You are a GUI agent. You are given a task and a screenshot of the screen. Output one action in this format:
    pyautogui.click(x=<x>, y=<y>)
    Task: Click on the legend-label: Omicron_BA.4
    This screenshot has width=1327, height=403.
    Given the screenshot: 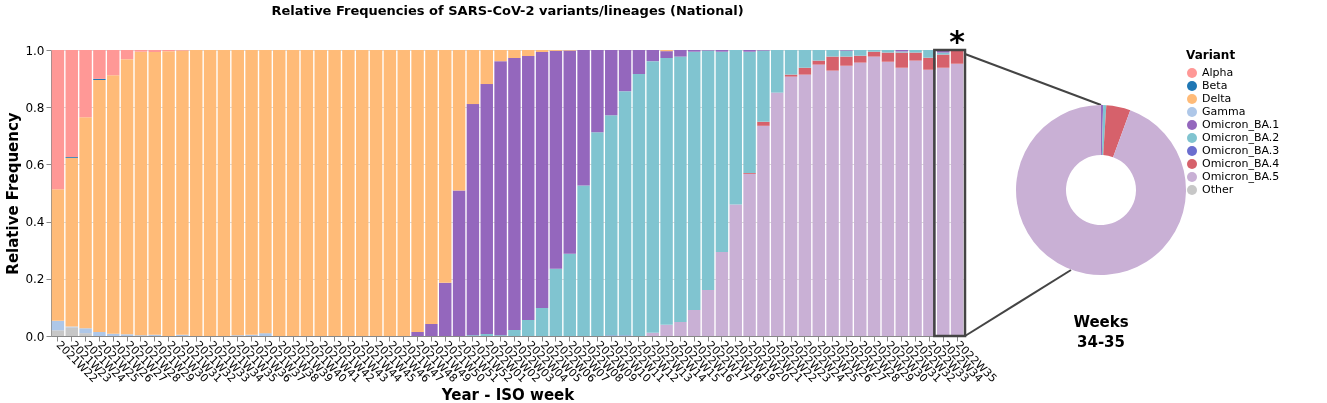 What is the action you would take?
    pyautogui.click(x=1241, y=163)
    